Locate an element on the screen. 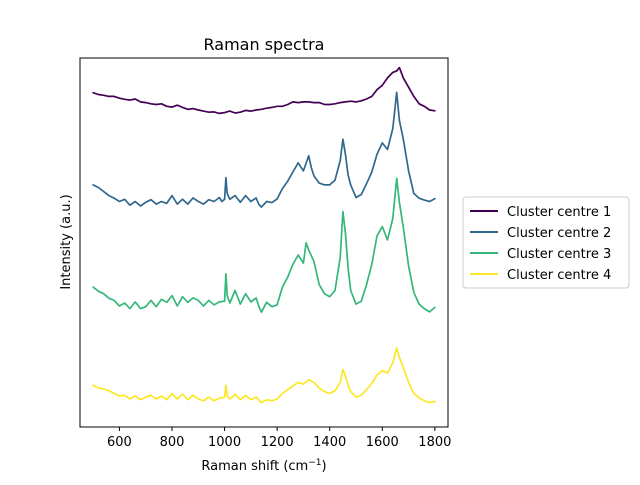  x-tick-label-600: 600 is located at coordinates (119, 442).